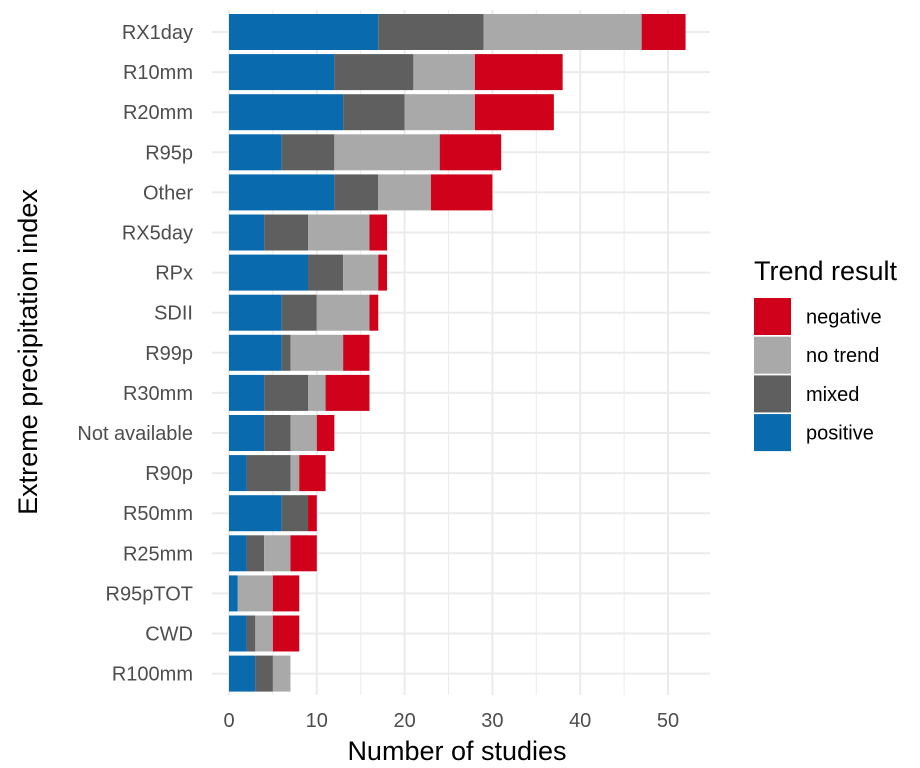  I want to click on legend-label-no-trend: no trend, so click(842, 356).